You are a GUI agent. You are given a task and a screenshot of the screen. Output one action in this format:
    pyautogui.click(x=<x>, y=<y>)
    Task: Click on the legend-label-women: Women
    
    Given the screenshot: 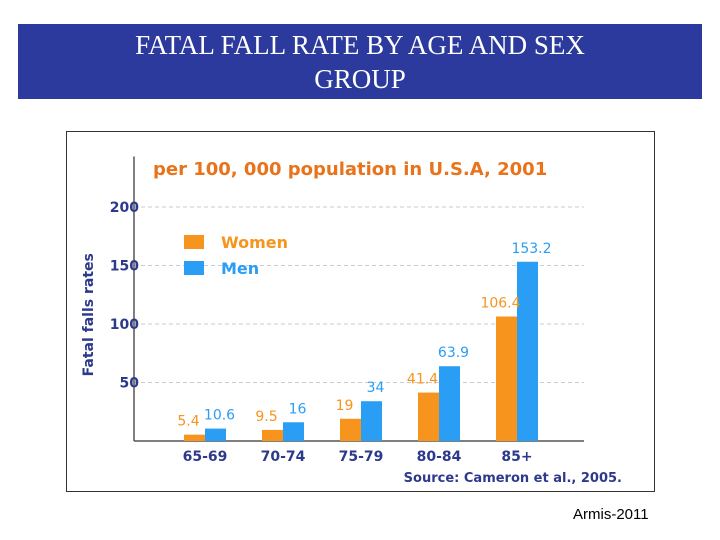 What is the action you would take?
    pyautogui.click(x=254, y=242)
    